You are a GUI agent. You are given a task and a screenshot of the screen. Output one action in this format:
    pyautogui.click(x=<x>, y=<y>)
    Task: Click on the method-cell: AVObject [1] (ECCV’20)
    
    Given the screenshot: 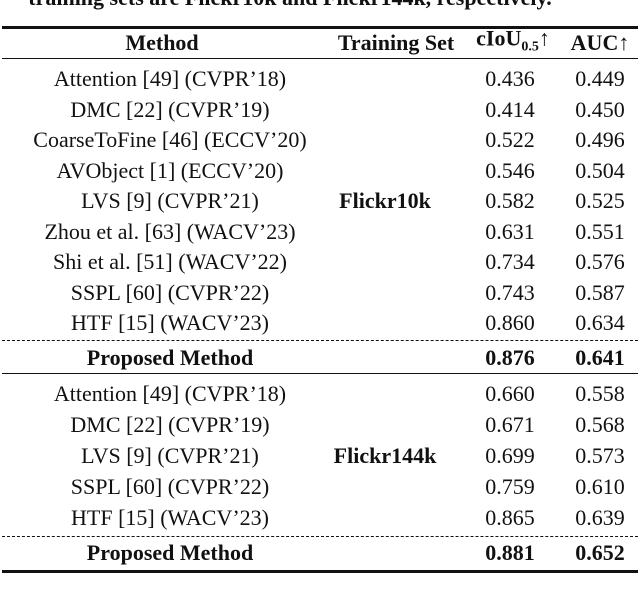 What is the action you would take?
    pyautogui.click(x=170, y=170)
    